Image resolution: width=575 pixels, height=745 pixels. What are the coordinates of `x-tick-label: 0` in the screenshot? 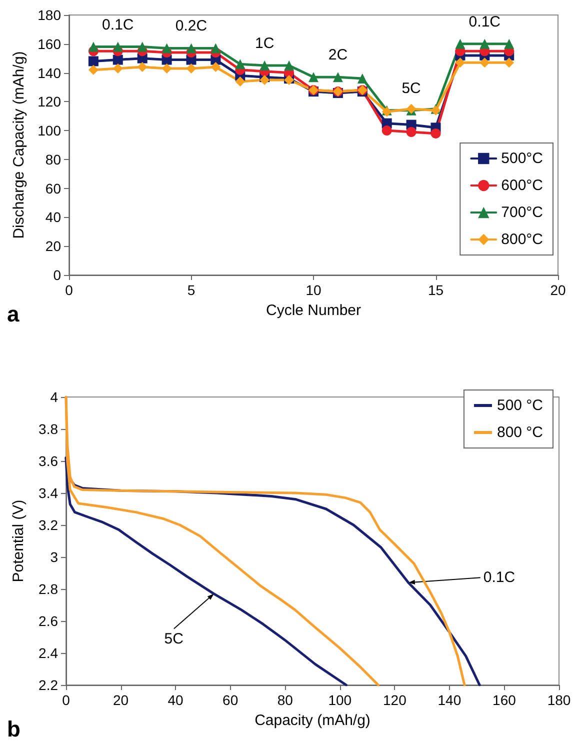 It's located at (69, 290).